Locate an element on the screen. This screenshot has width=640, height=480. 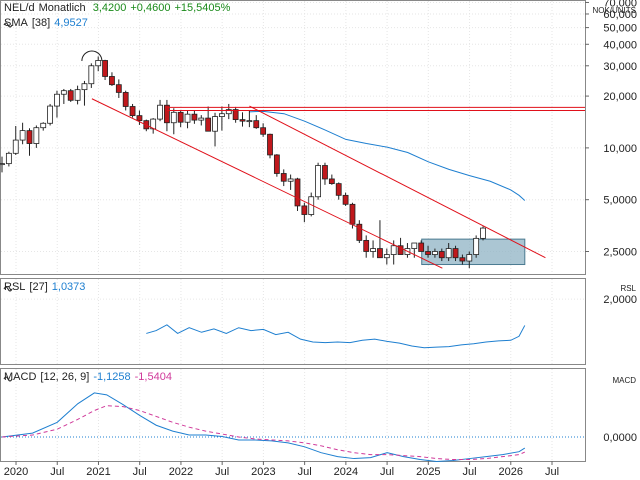
price-tick-label: 10,000 is located at coordinates (620, 149).